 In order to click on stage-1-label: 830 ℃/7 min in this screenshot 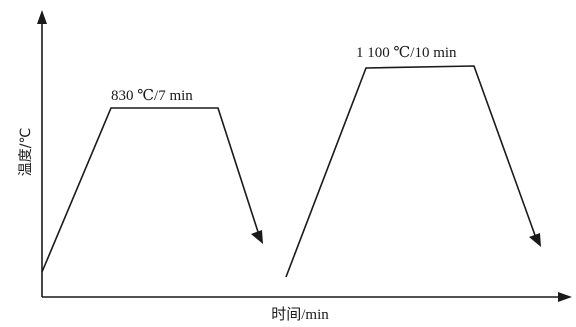, I will do `click(152, 96)`.